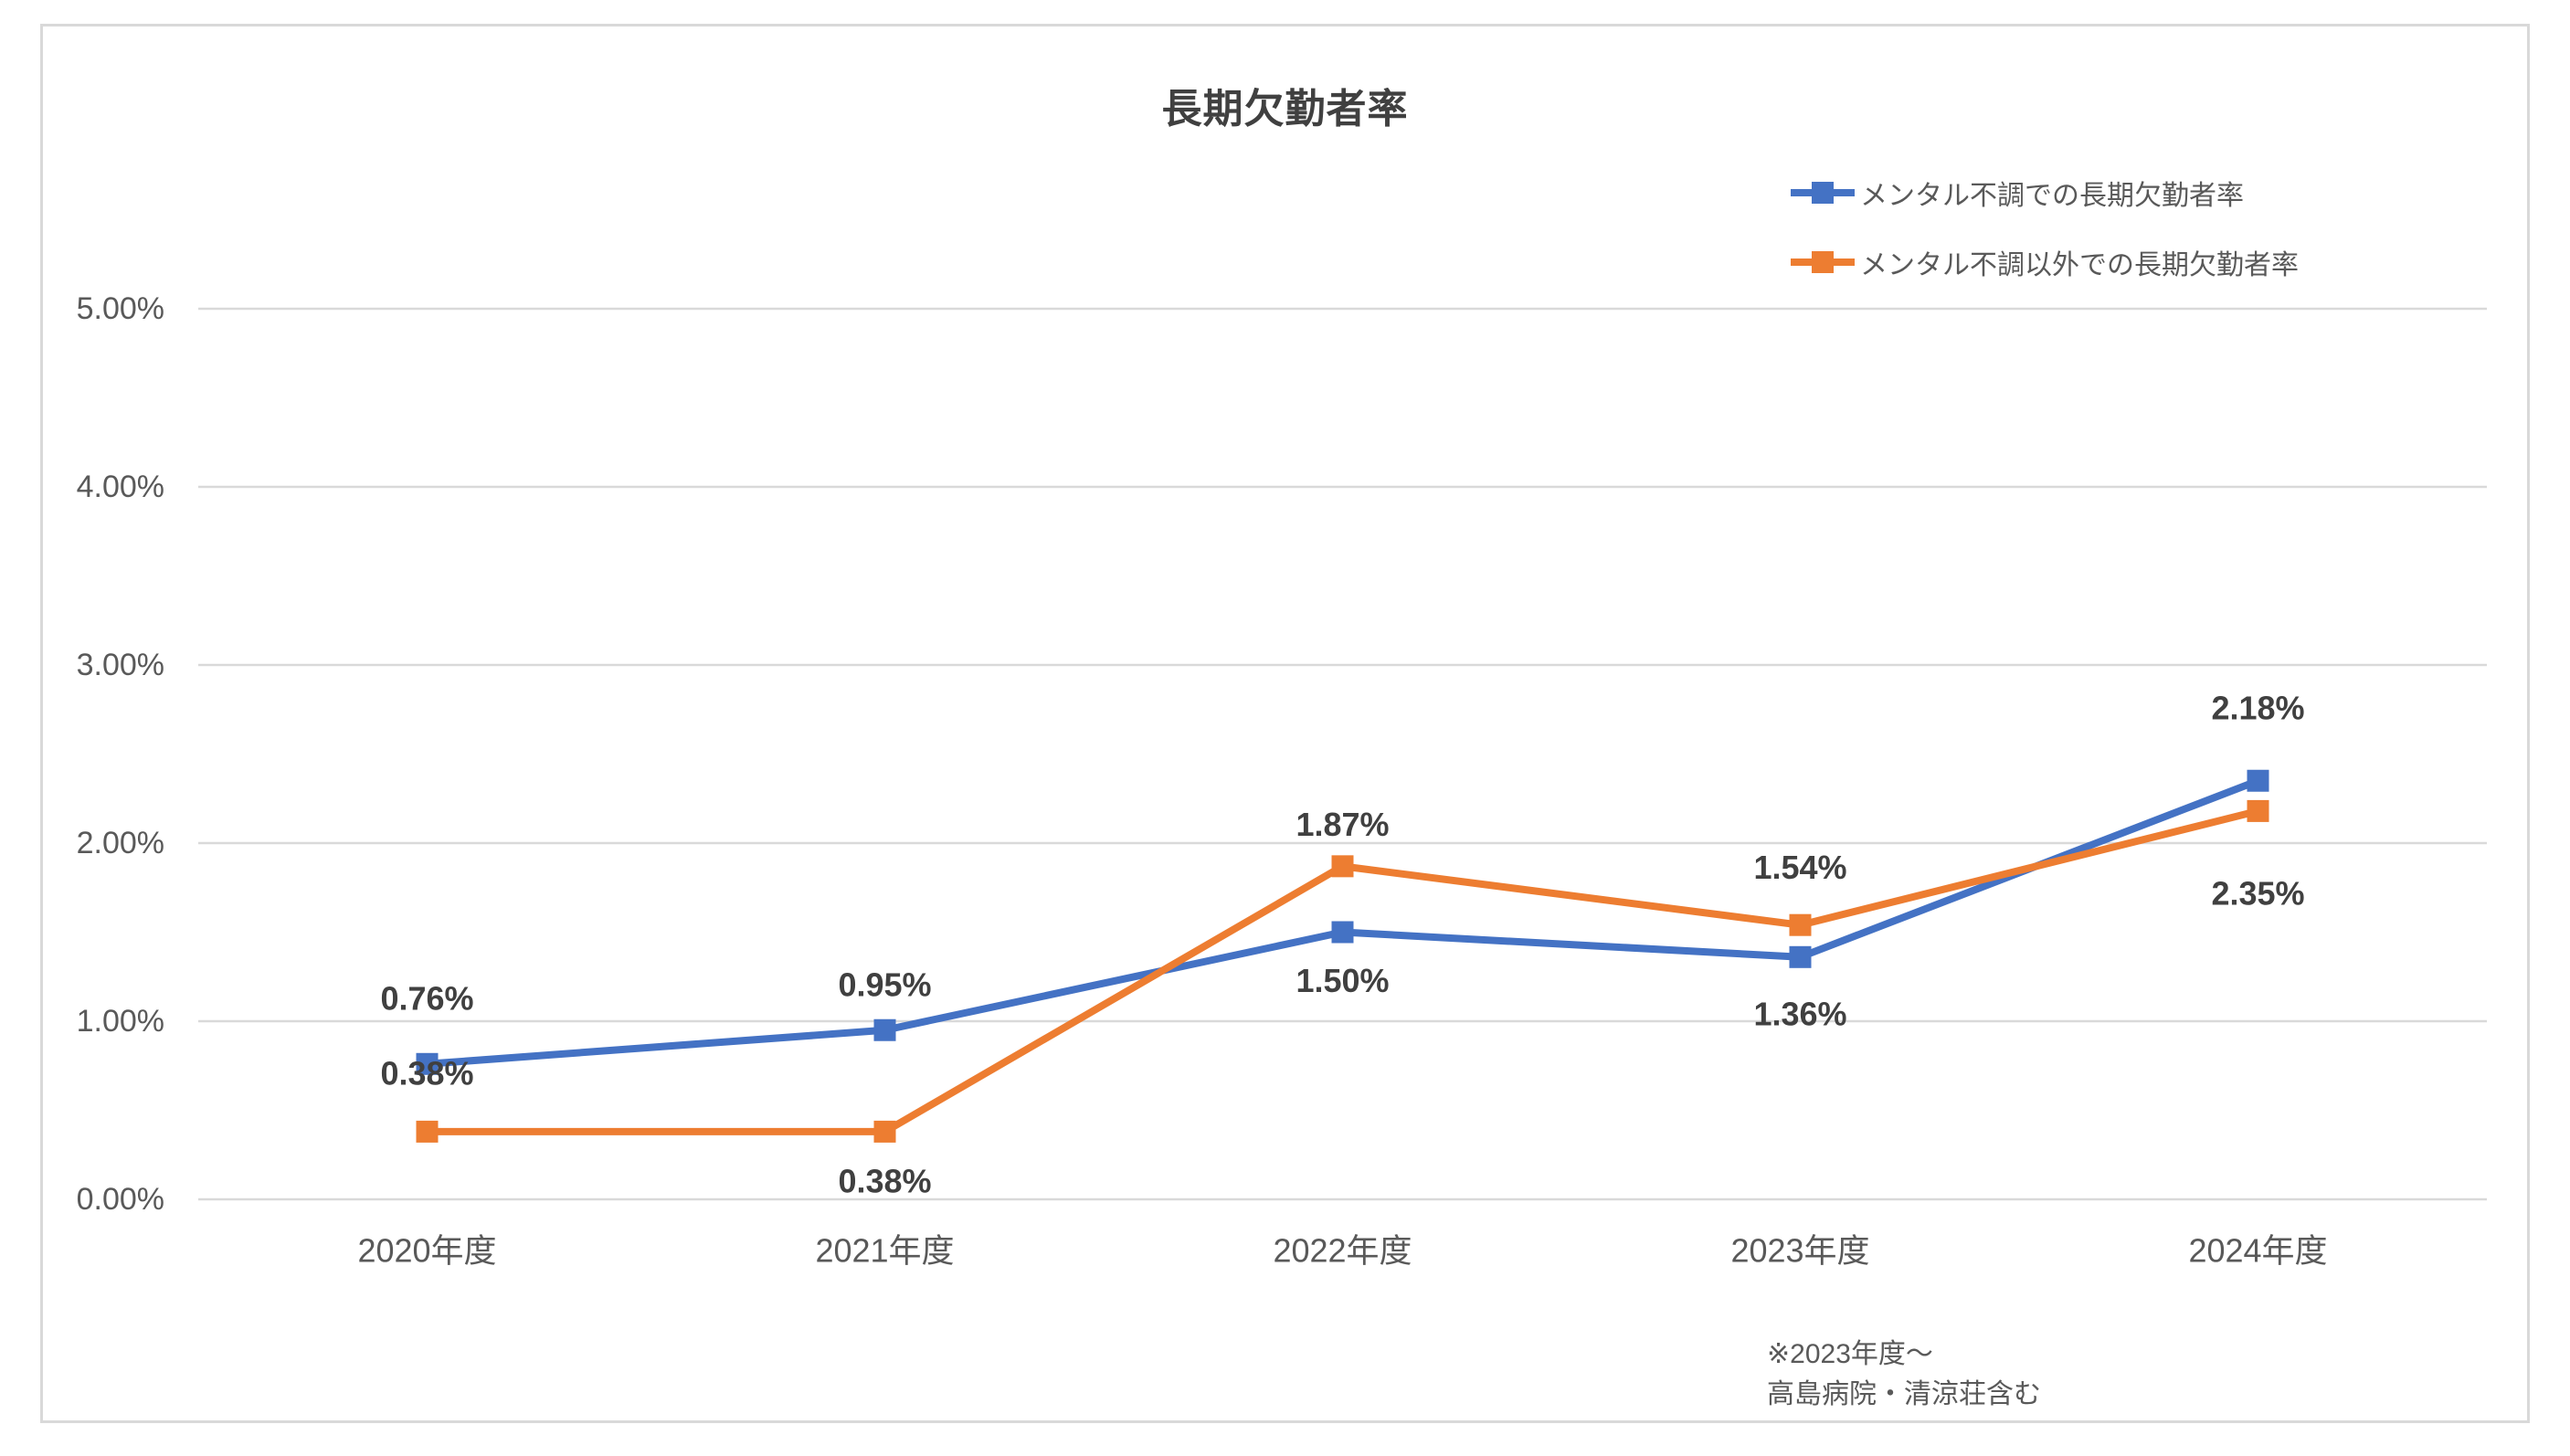  Describe the element at coordinates (121, 1200) in the screenshot. I see `y-axis-tick-label: 0.00%` at that location.